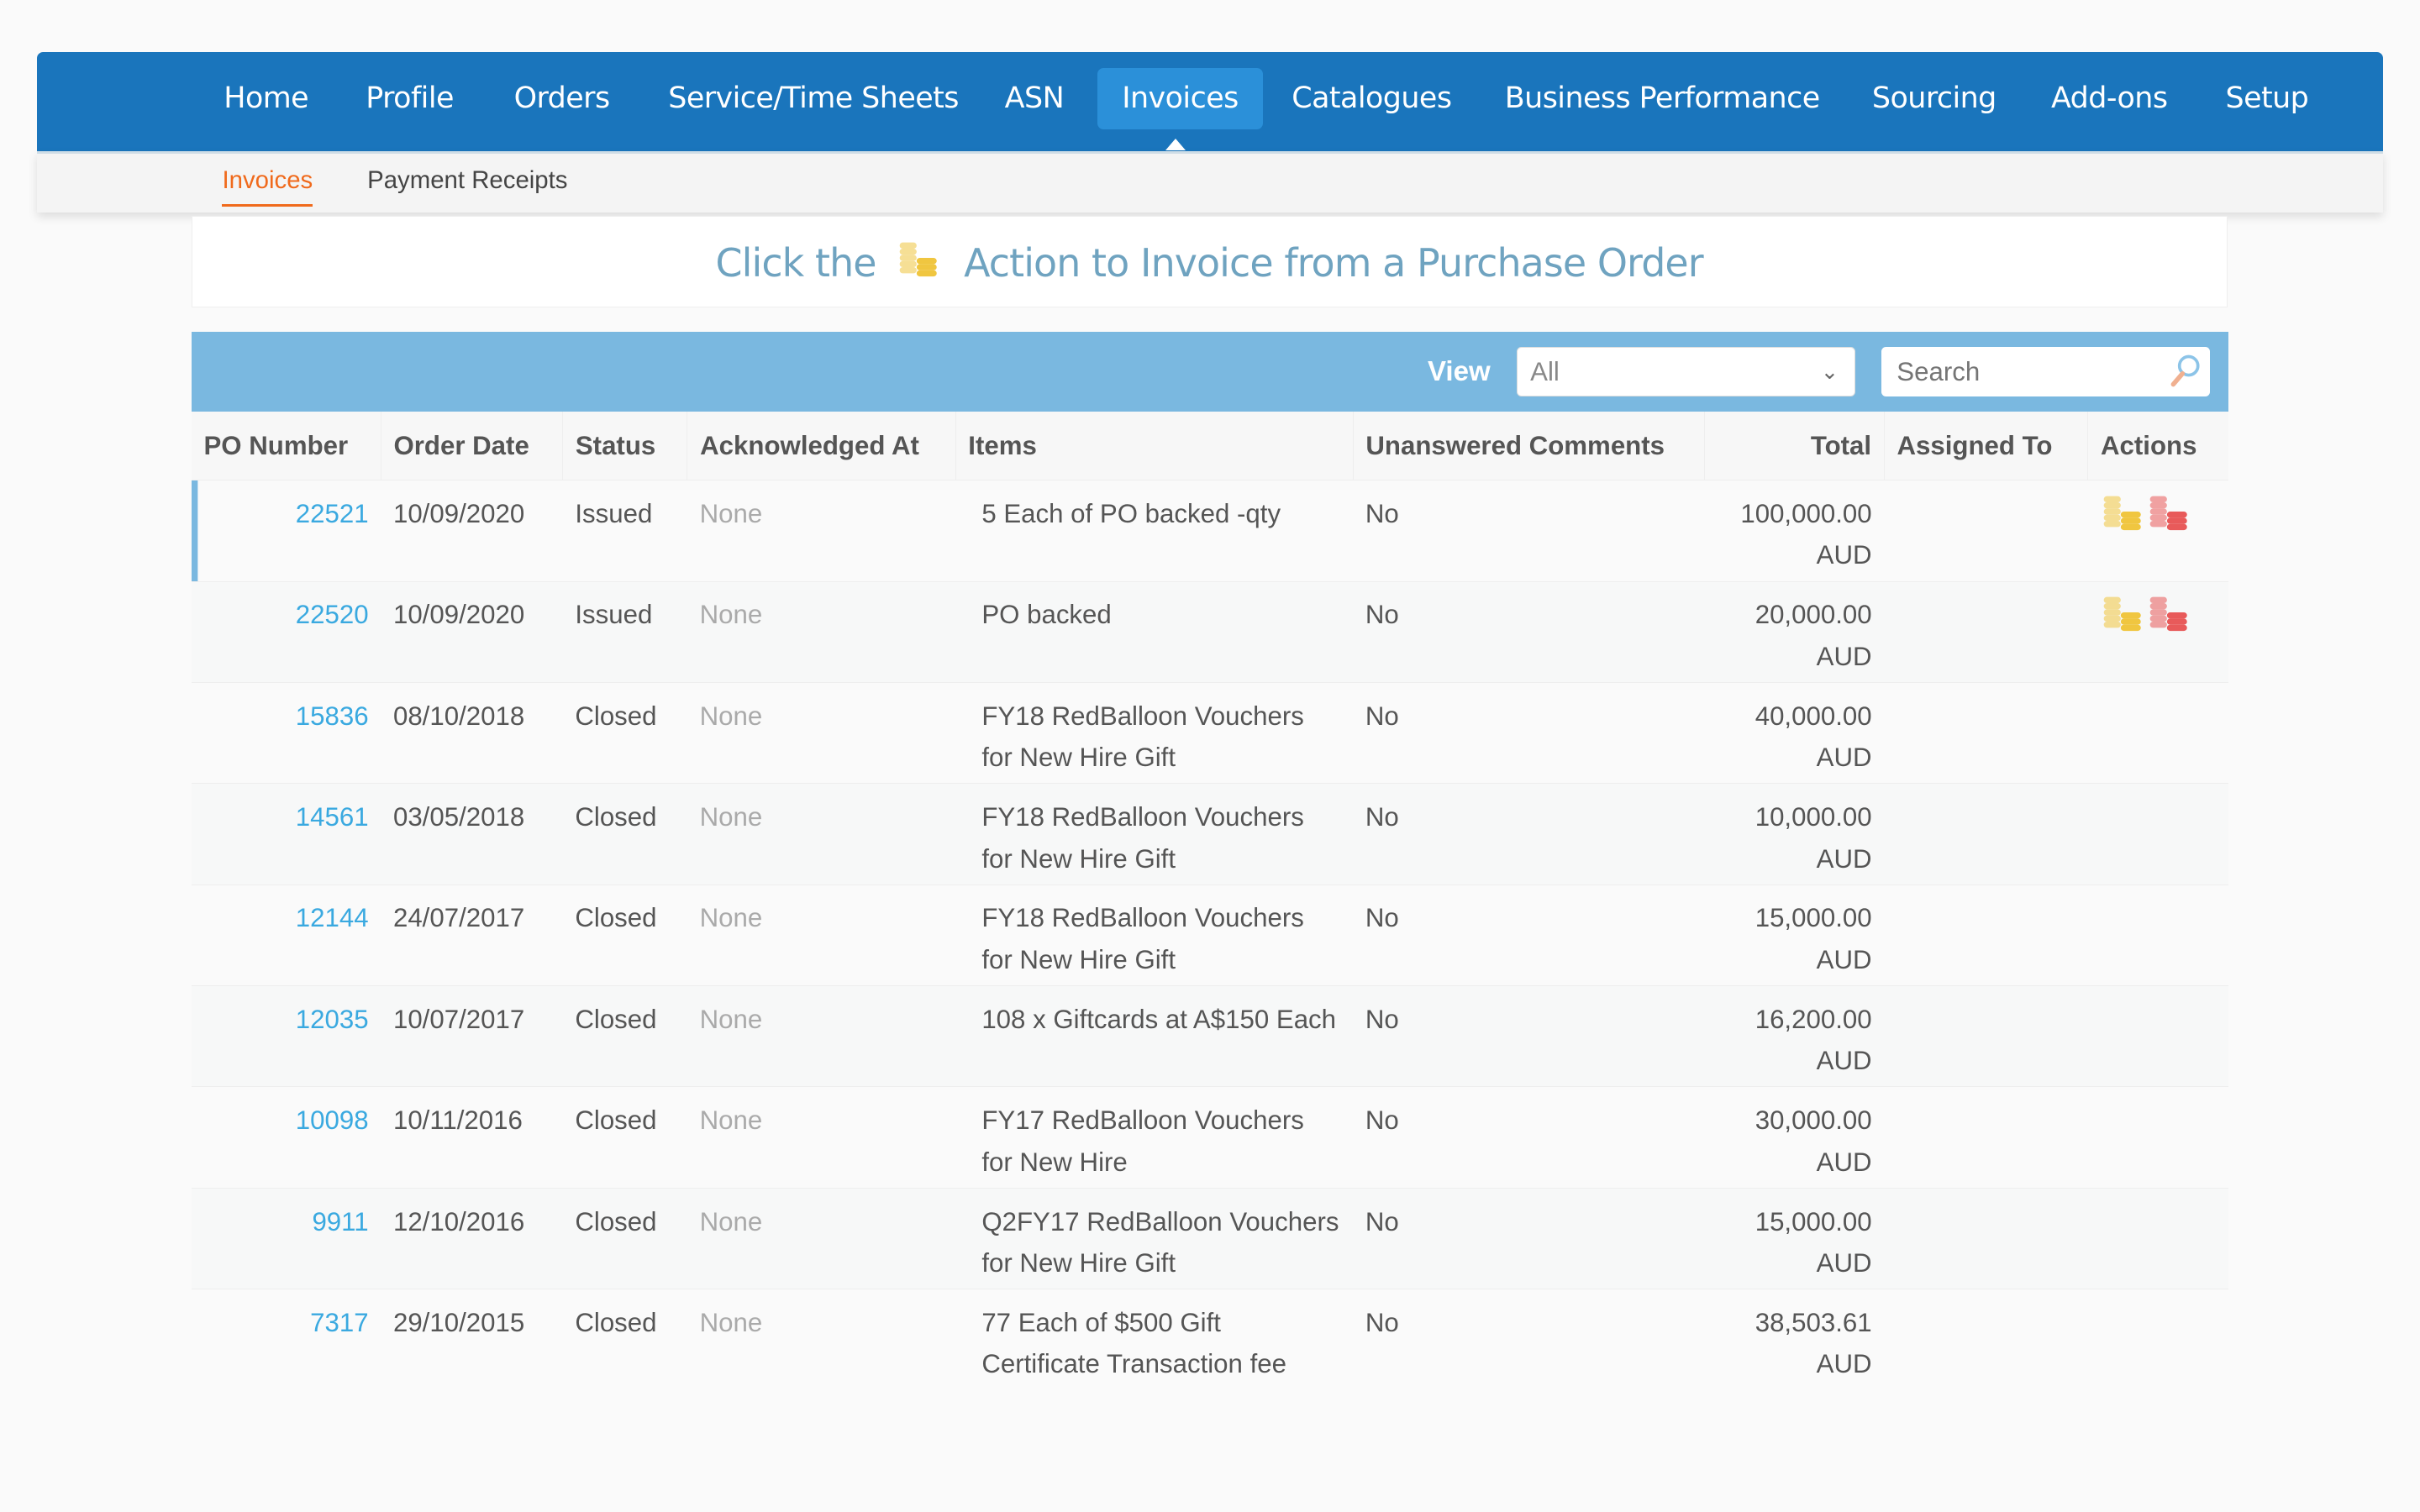 Image resolution: width=2420 pixels, height=1512 pixels. What do you see at coordinates (1180, 98) in the screenshot?
I see `nav-item-invoices: Invoices` at bounding box center [1180, 98].